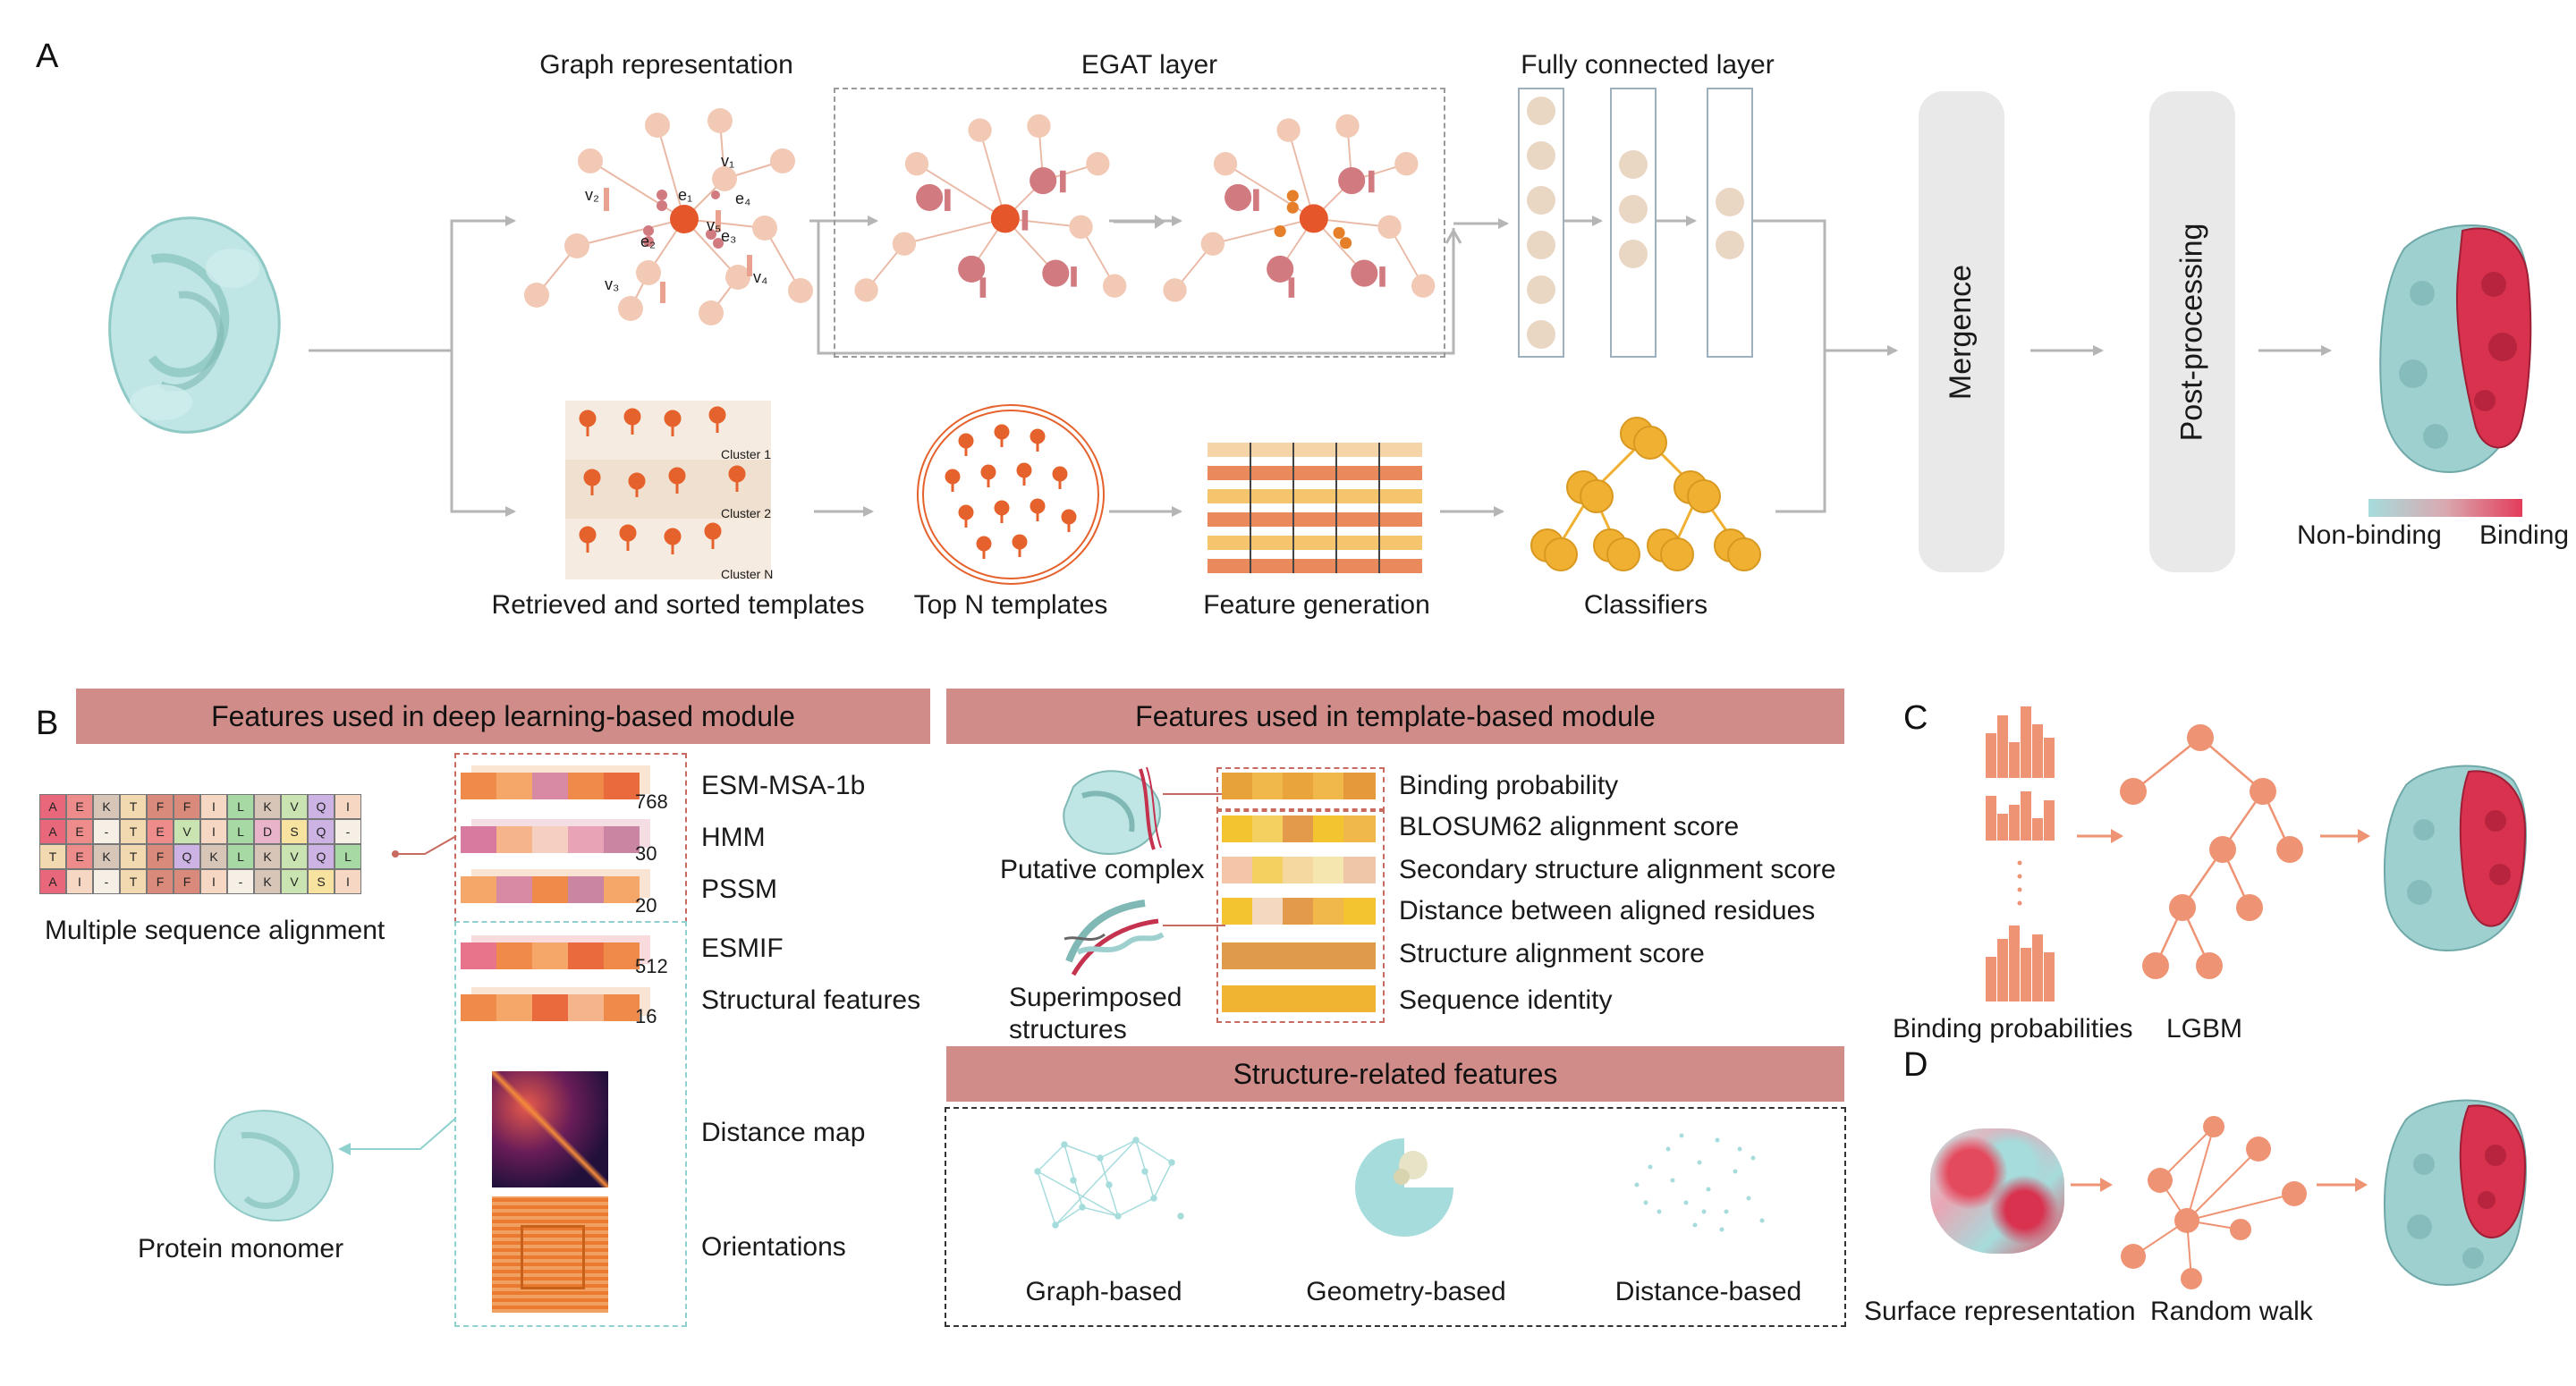 This screenshot has width=2576, height=1386. Describe the element at coordinates (1915, 718) in the screenshot. I see `panel-letter-c: C` at that location.